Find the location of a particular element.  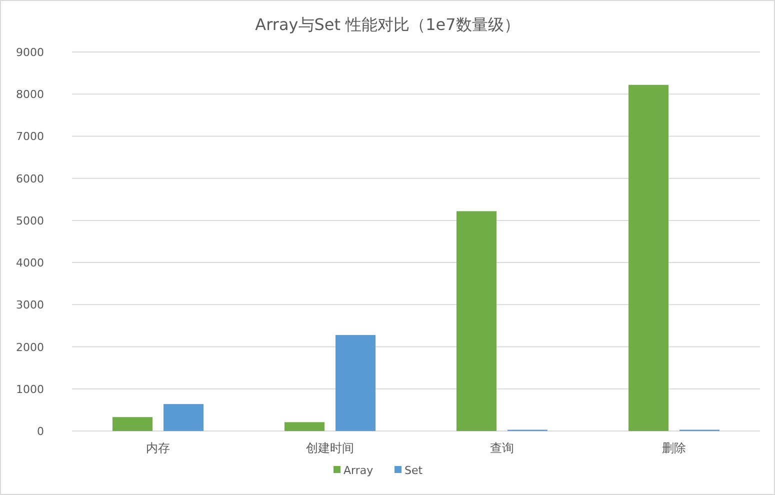

y-tick-label: 5000 is located at coordinates (30, 221).